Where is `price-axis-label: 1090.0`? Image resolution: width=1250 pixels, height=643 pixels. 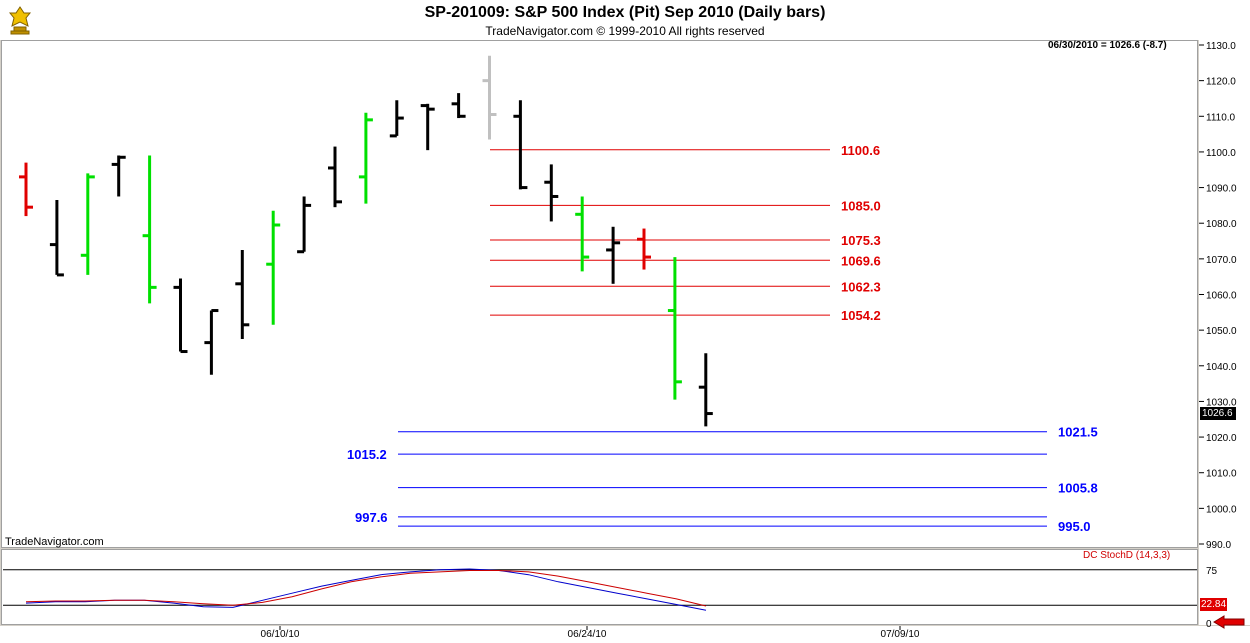 price-axis-label: 1090.0 is located at coordinates (1221, 189).